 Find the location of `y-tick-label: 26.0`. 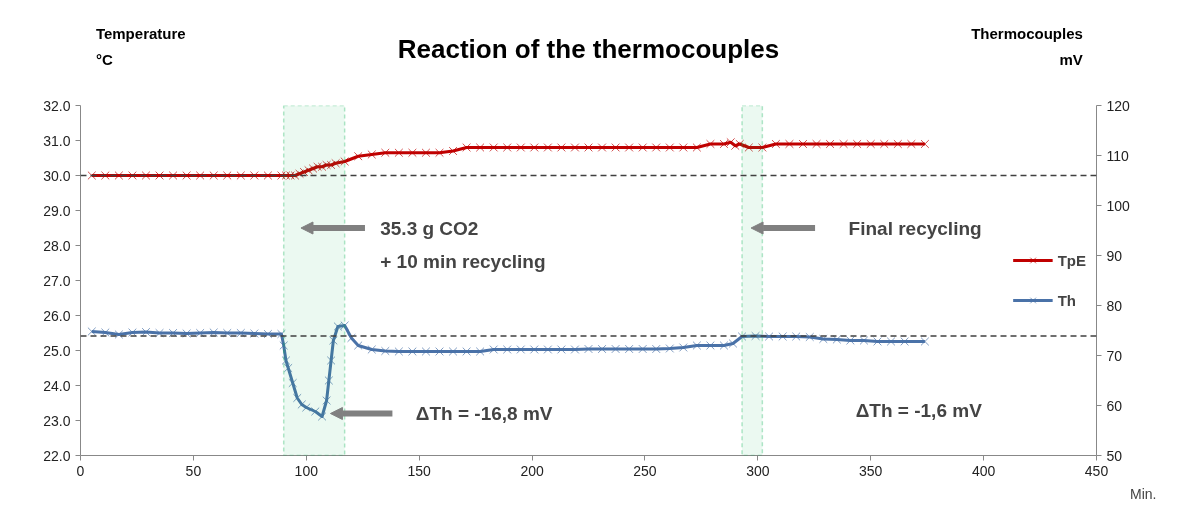

y-tick-label: 26.0 is located at coordinates (57, 315).